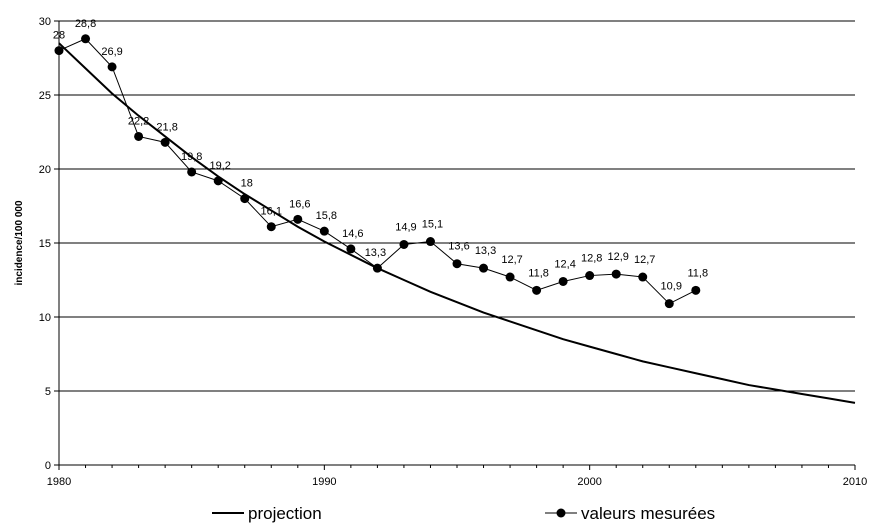  Describe the element at coordinates (59, 482) in the screenshot. I see `x-tick-label: 1980` at that location.